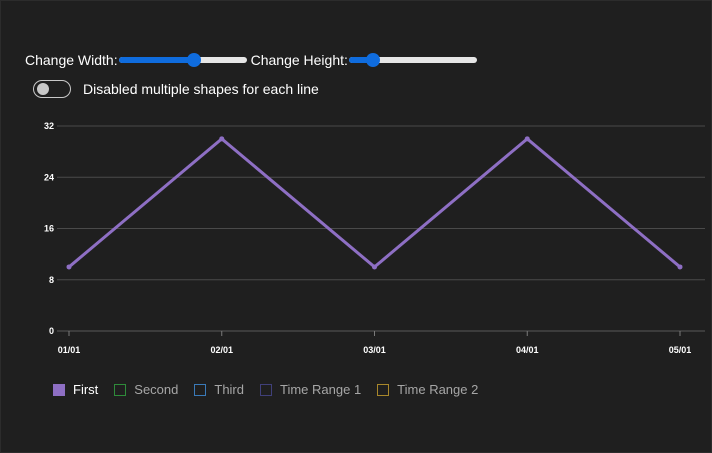 The image size is (712, 453). What do you see at coordinates (52, 89) in the screenshot?
I see `multiple-shapes-toggle` at bounding box center [52, 89].